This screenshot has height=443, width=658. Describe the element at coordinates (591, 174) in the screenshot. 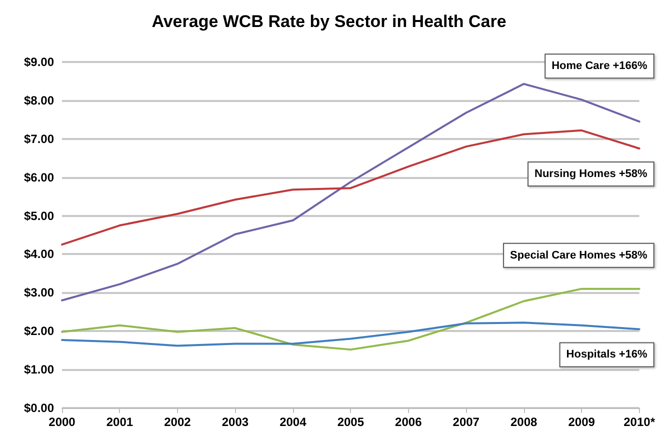

I see `series-label: Nursing Homes +58%` at that location.